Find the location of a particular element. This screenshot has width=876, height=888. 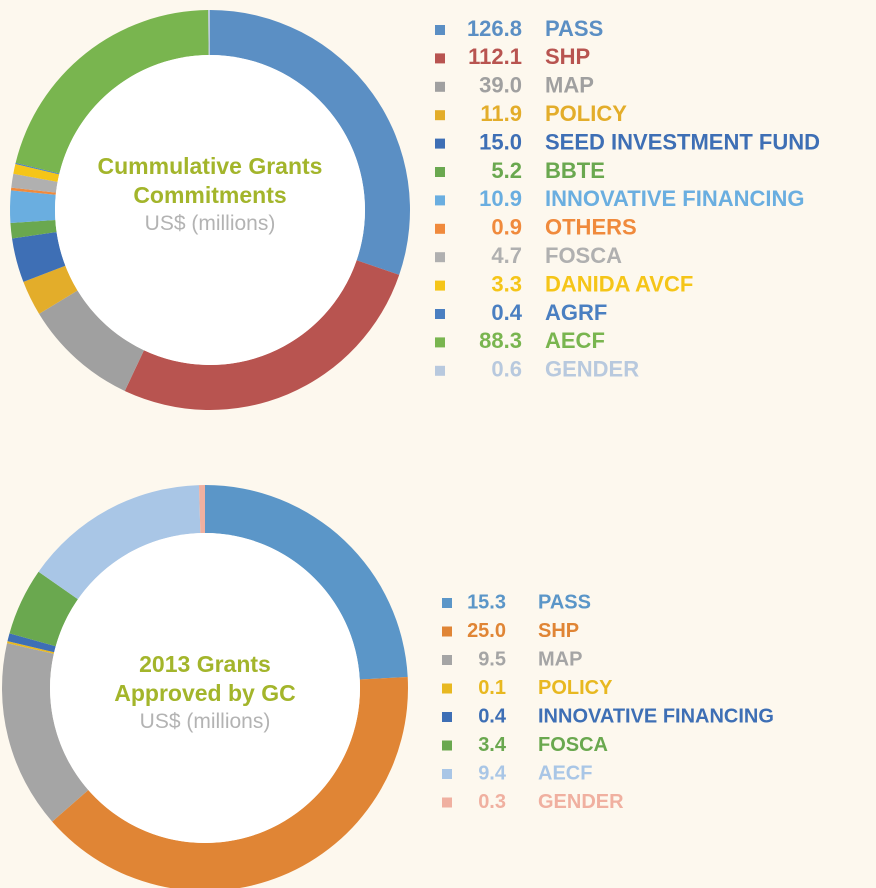

legend-value: 126.8 is located at coordinates (494, 28).